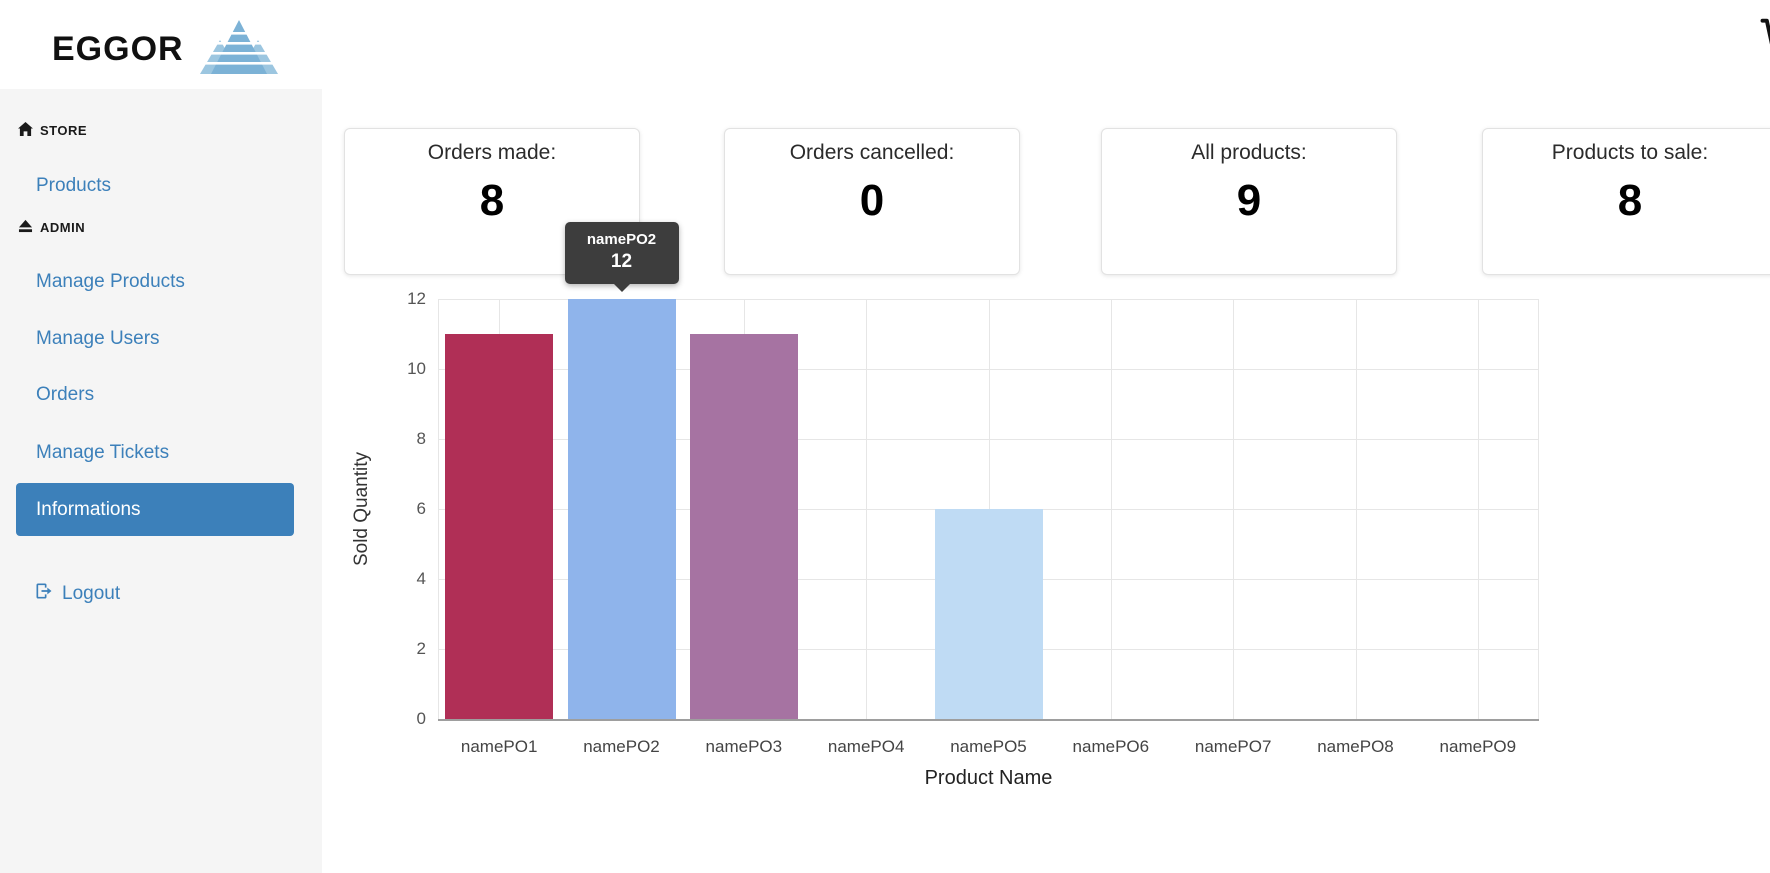 Image resolution: width=1770 pixels, height=873 pixels. What do you see at coordinates (1763, 40) in the screenshot?
I see `shopping-cart-icon` at bounding box center [1763, 40].